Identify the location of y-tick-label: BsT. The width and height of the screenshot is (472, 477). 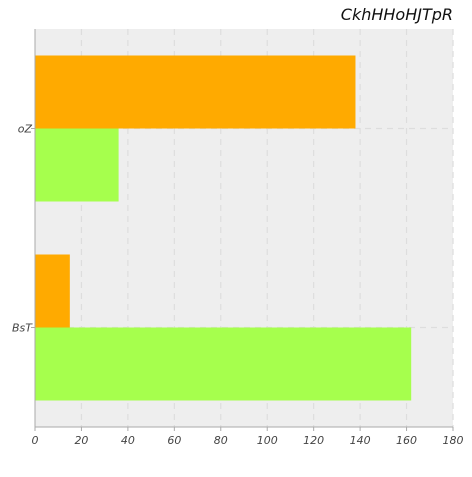
(22, 328).